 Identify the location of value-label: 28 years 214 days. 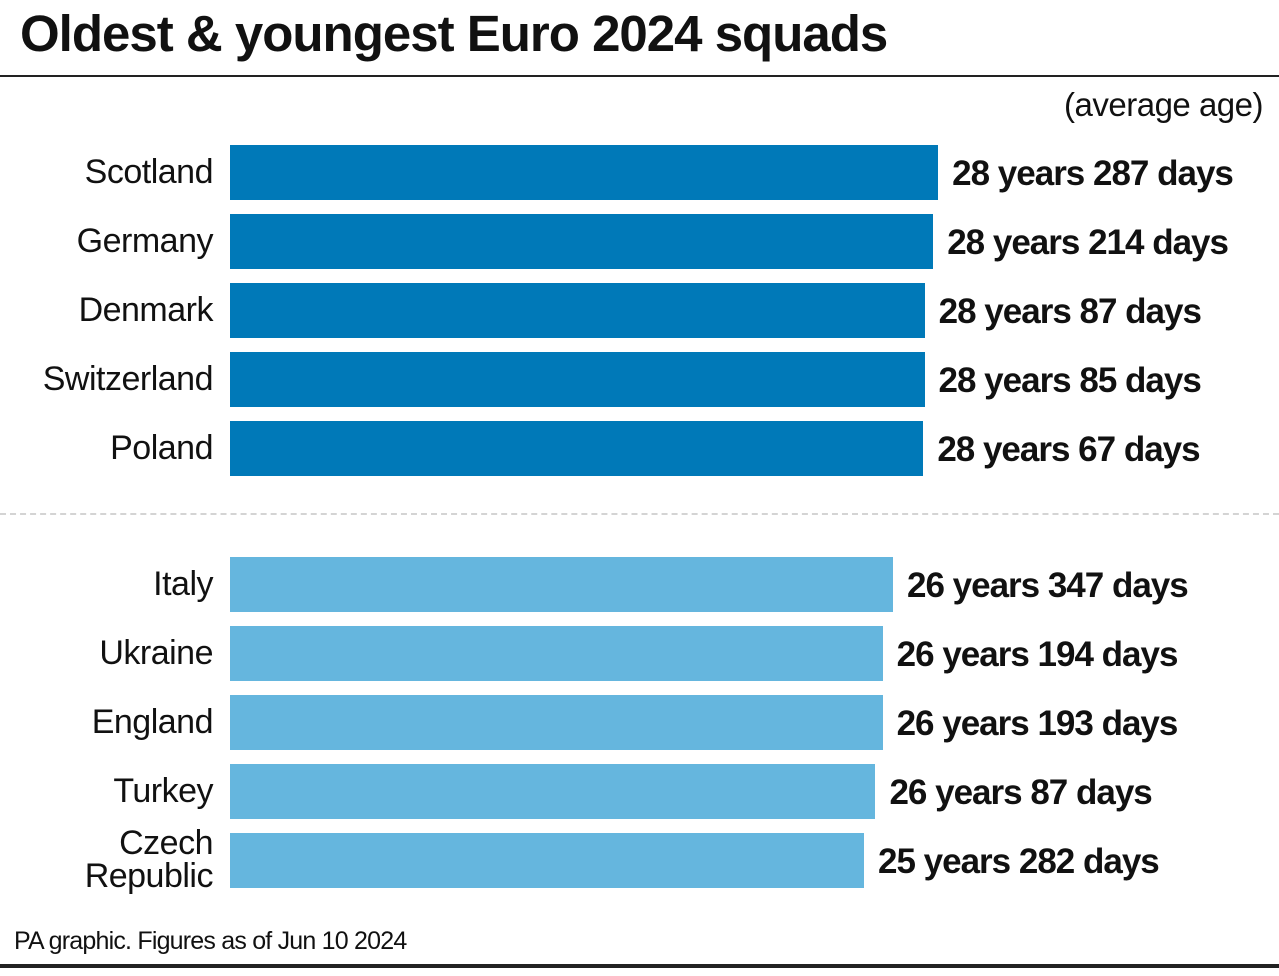
(1088, 242).